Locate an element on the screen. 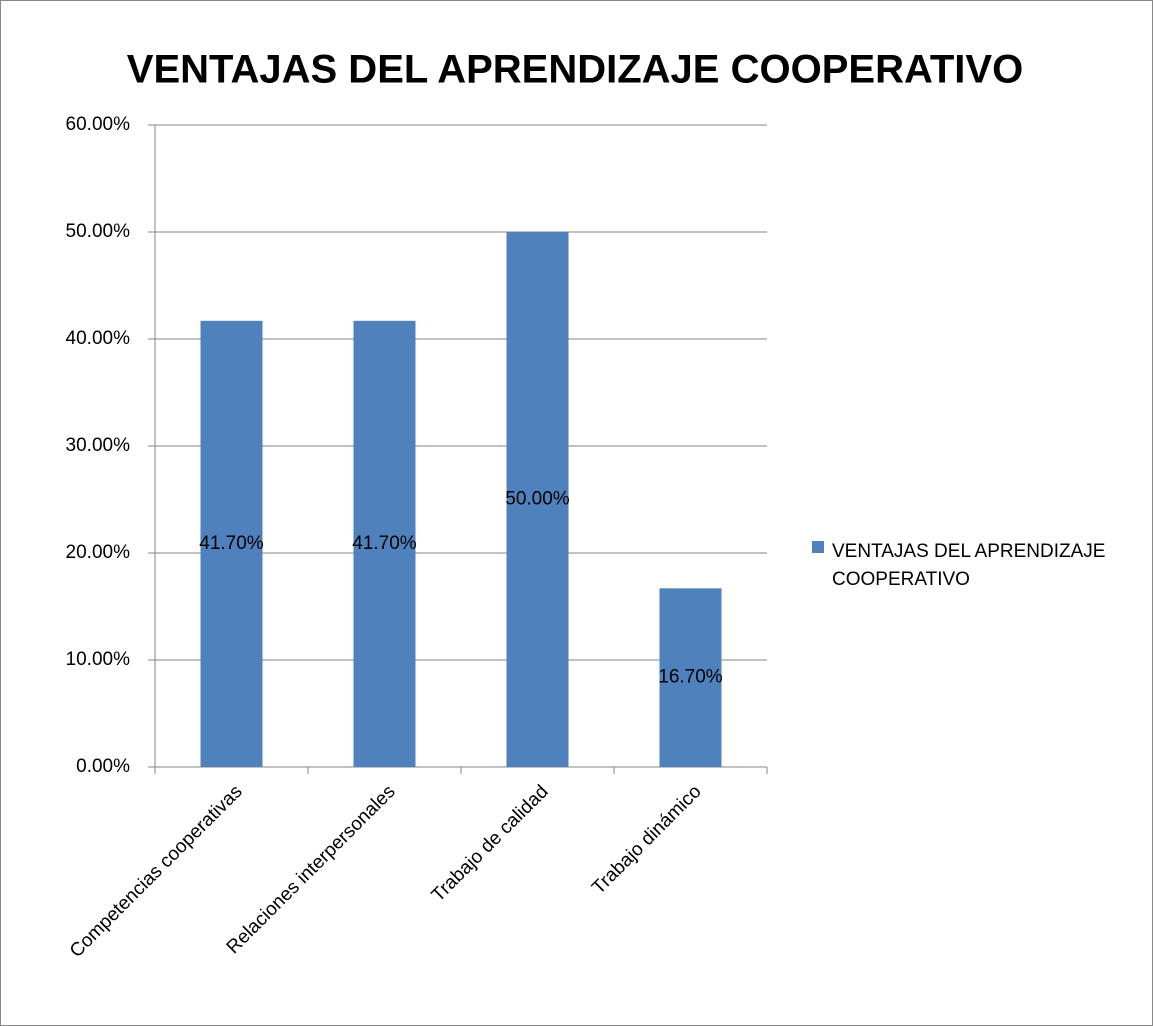  y-tick-label: 0.00% is located at coordinates (103, 766).